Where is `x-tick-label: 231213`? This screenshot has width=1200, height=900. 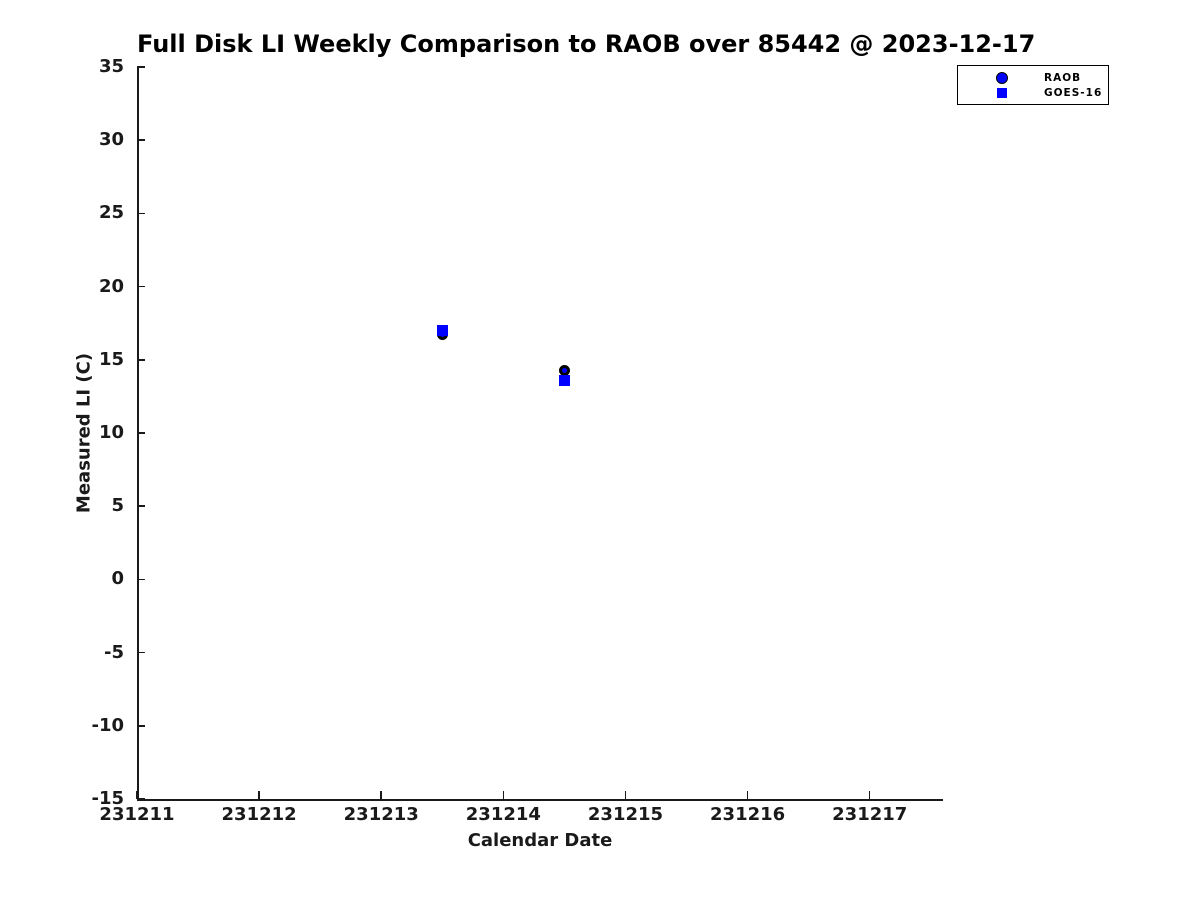 x-tick-label: 231213 is located at coordinates (381, 814).